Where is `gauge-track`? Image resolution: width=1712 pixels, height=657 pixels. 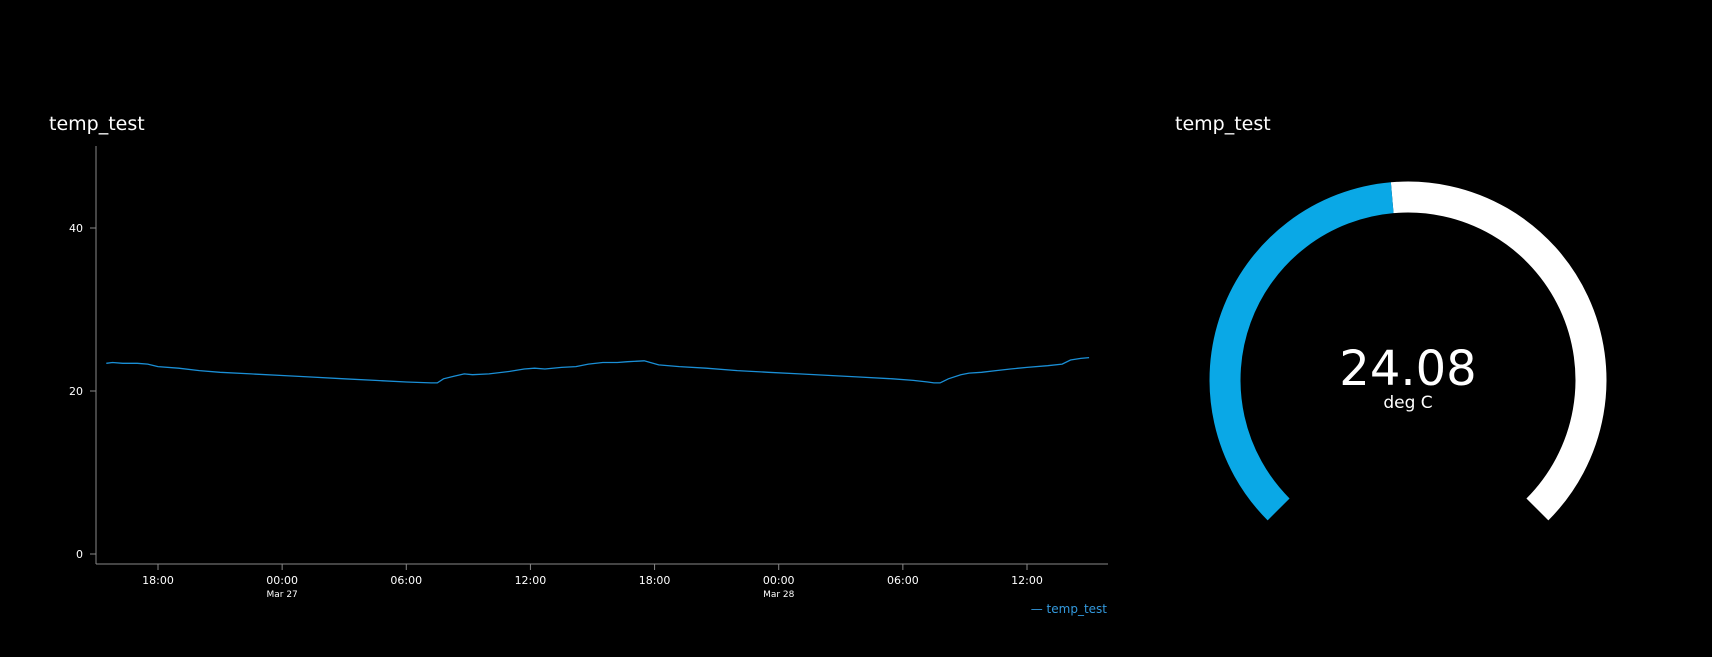
gauge-track is located at coordinates (1498, 351).